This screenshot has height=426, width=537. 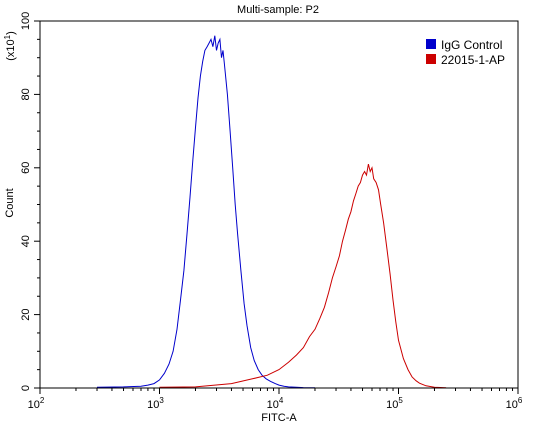 What do you see at coordinates (11, 33) in the screenshot?
I see `y-multiplier-suffix: )` at bounding box center [11, 33].